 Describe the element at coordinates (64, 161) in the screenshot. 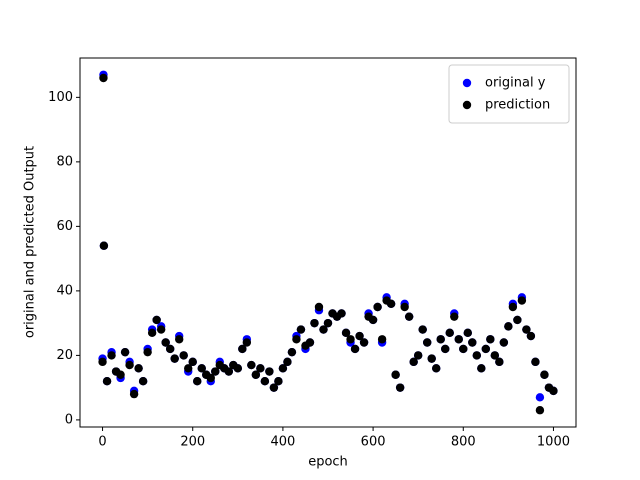

I see `y-tick-label: 80` at that location.